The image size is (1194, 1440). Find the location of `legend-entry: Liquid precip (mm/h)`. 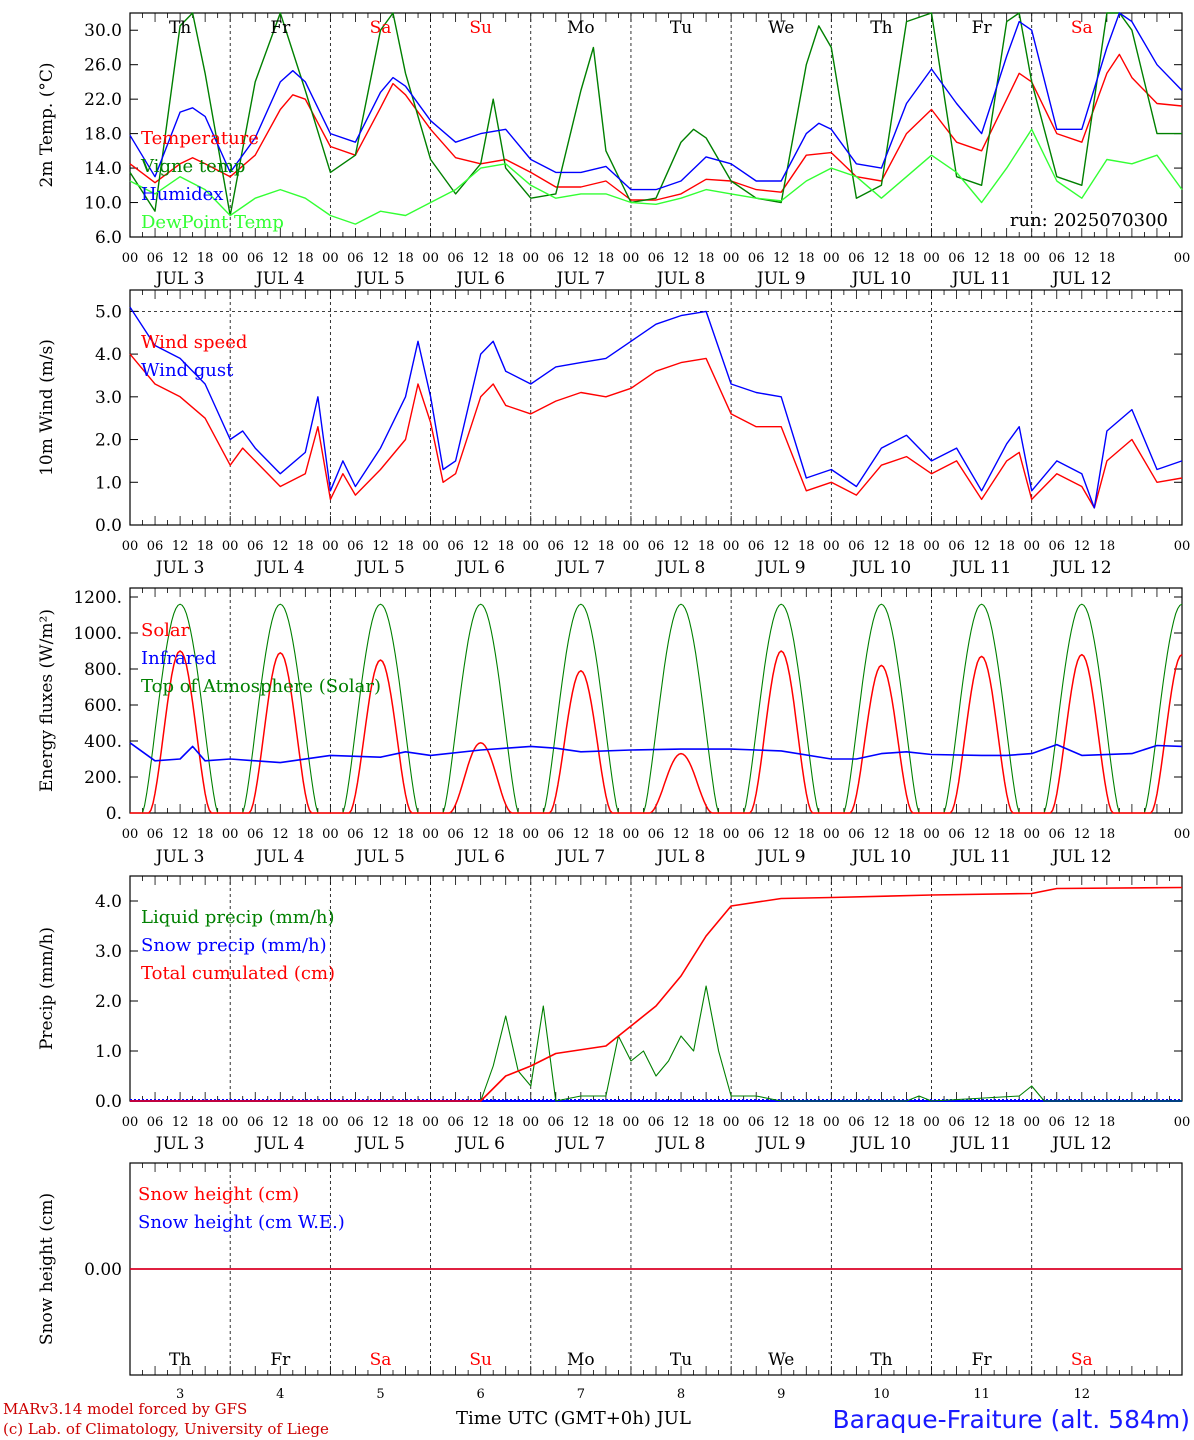

legend-entry: Liquid precip (mm/h) is located at coordinates (238, 917).